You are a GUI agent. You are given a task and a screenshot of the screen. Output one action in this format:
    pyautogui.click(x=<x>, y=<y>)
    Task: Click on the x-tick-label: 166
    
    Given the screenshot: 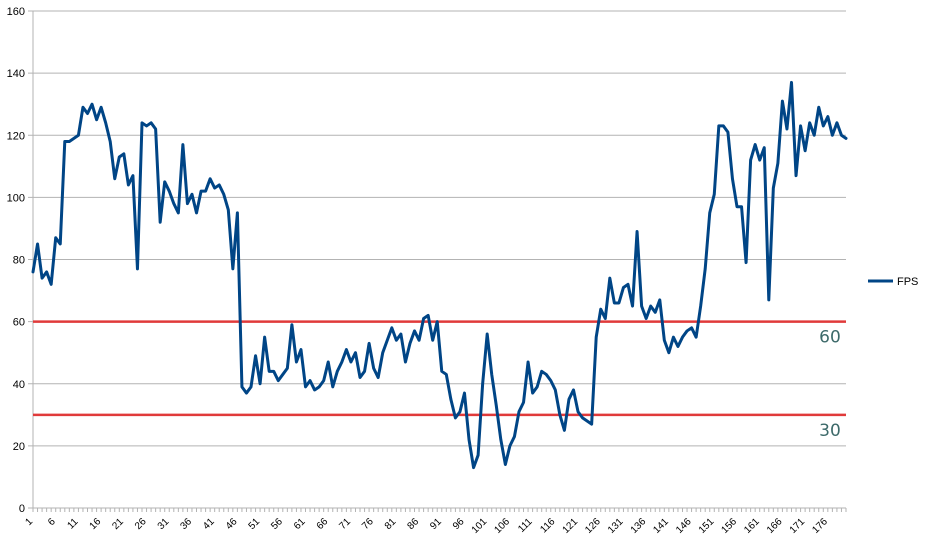 What is the action you would take?
    pyautogui.click(x=775, y=526)
    